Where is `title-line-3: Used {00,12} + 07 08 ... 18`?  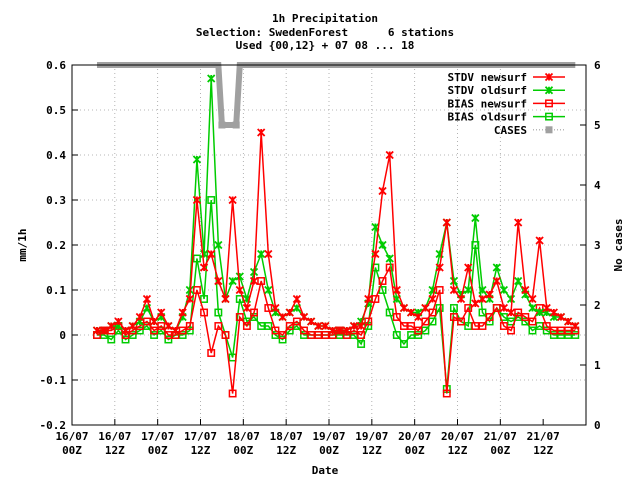 title-line-3: Used {00,12} + 07 08 ... 18 is located at coordinates (325, 45).